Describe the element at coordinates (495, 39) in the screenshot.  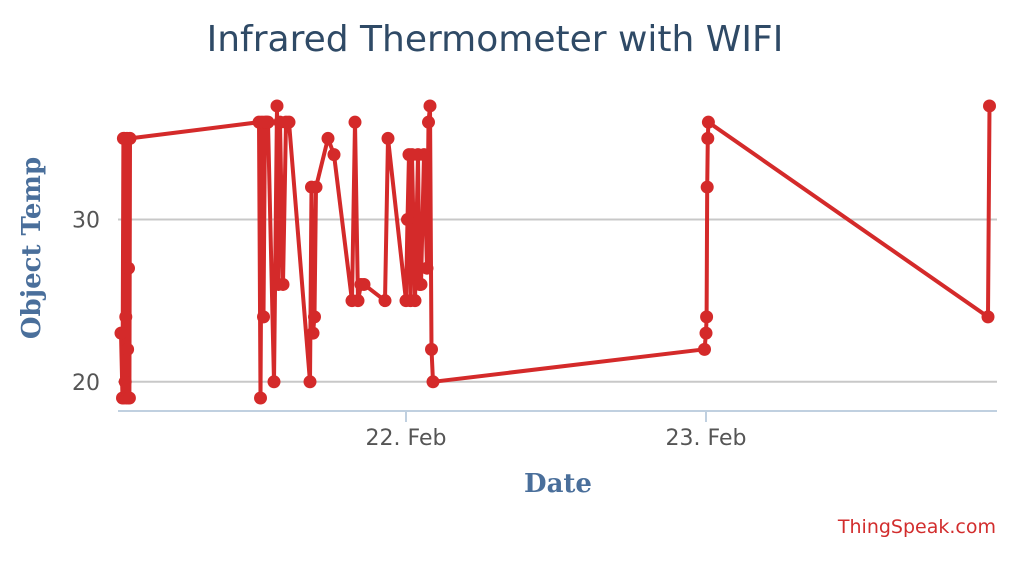
I see `chart-title: Infrared Thermometer with WIFI` at that location.